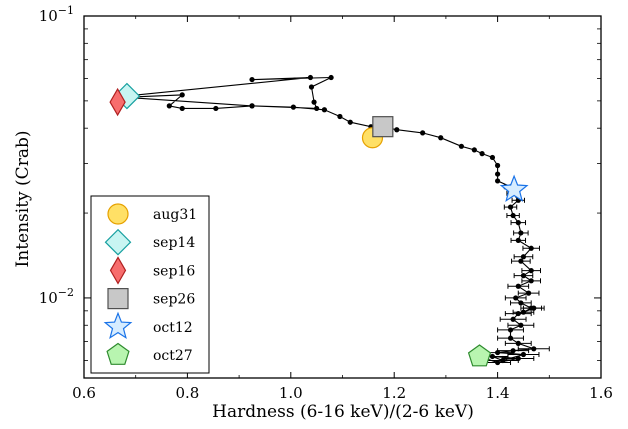 This screenshot has height=429, width=628. What do you see at coordinates (479, 355) in the screenshot?
I see `marker-oct27` at bounding box center [479, 355].